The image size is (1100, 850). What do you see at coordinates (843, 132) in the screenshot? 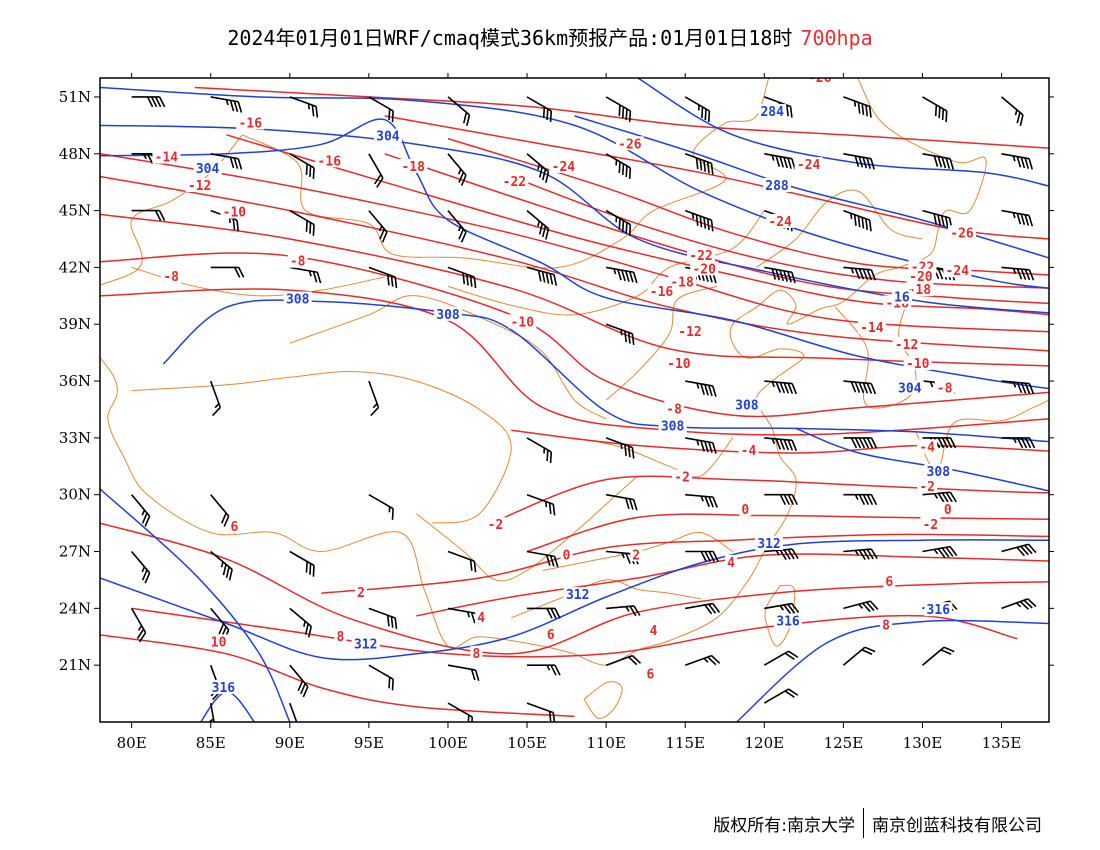
I see `height-contour` at bounding box center [843, 132].